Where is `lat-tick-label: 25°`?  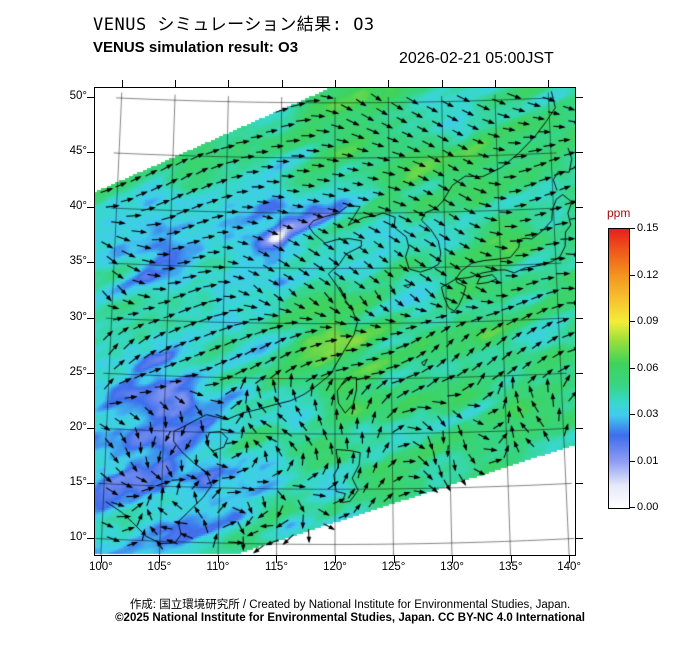 lat-tick-label: 25° is located at coordinates (78, 371).